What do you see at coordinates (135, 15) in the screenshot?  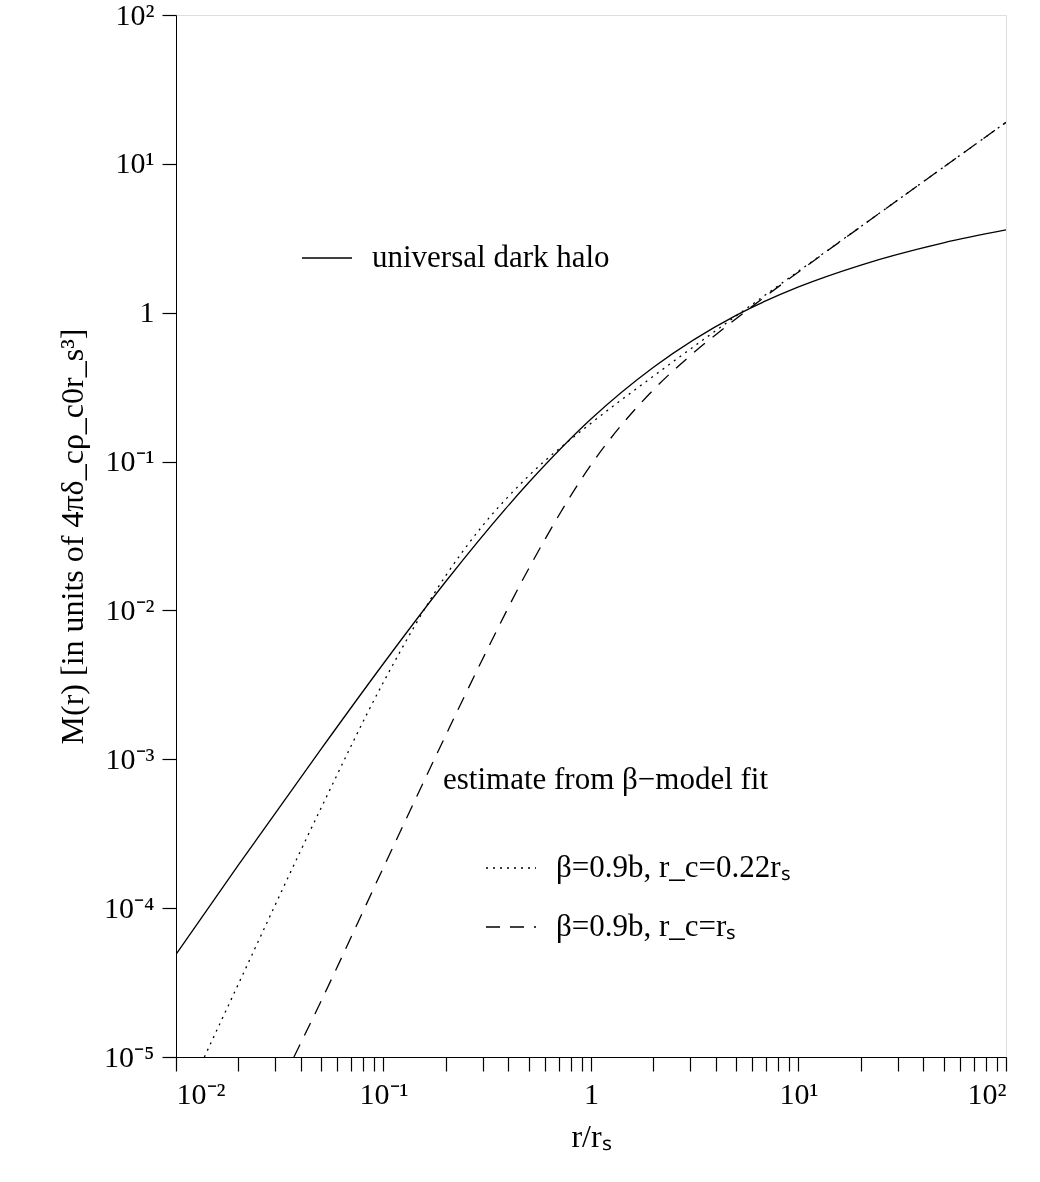 I see `y-tick-label: 10²` at bounding box center [135, 15].